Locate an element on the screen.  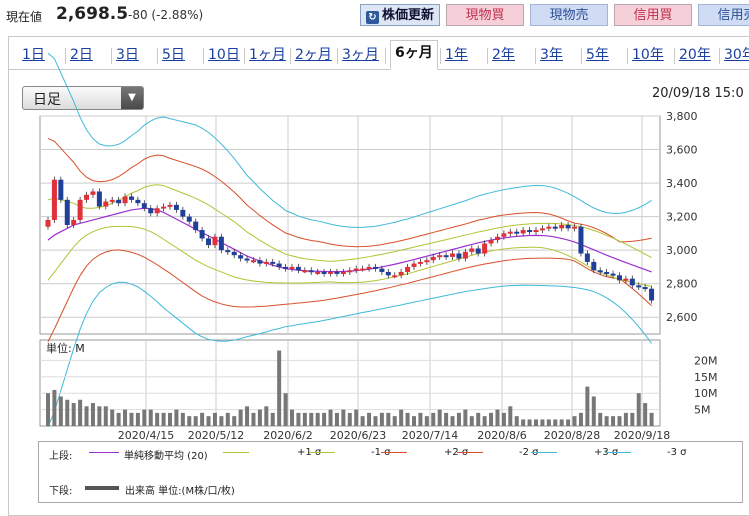
y-tick-label: 3,600 is located at coordinates (682, 150).